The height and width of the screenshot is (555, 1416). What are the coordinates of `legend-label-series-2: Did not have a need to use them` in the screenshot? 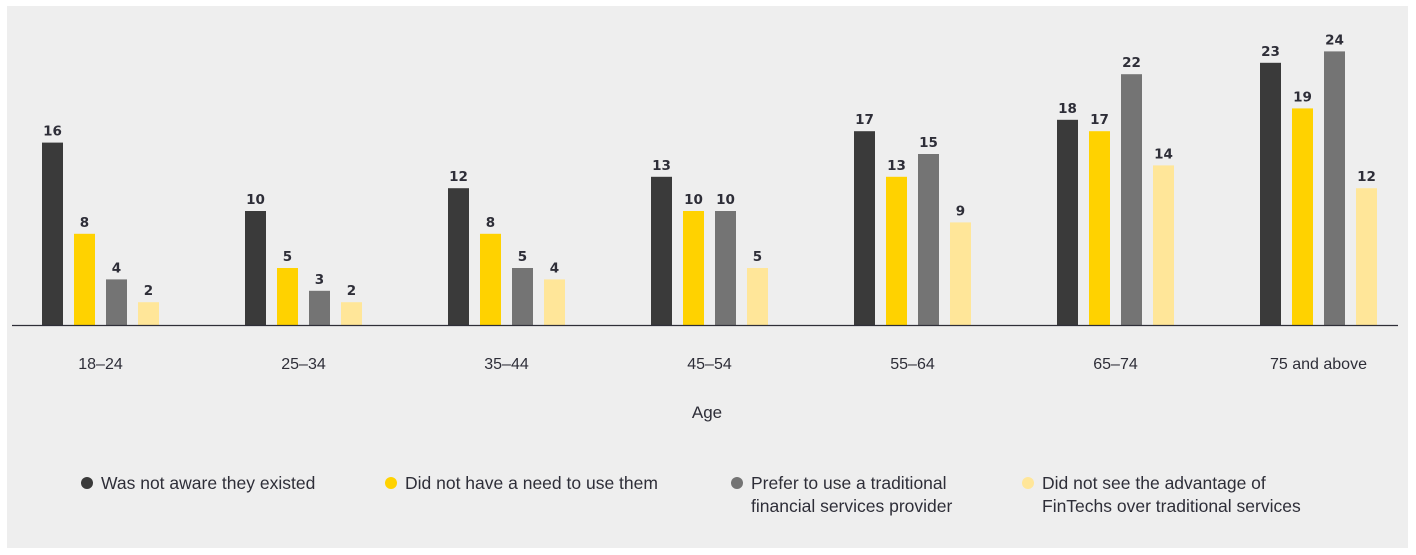 It's located at (531, 483).